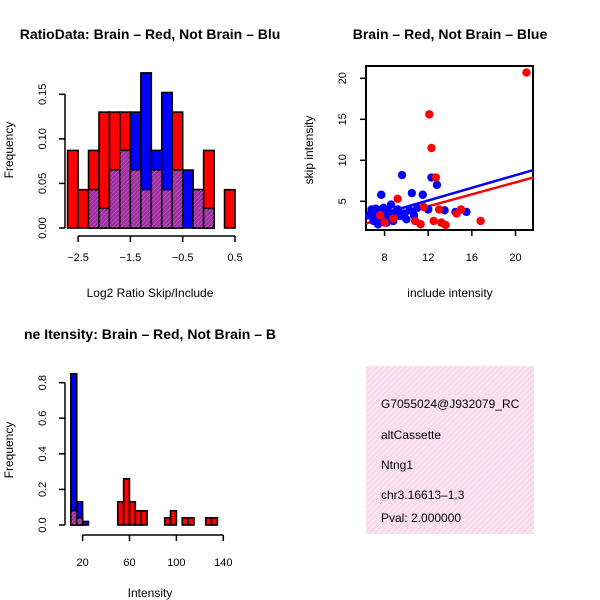  I want to click on y-tick-label: 0.15, so click(43, 94).